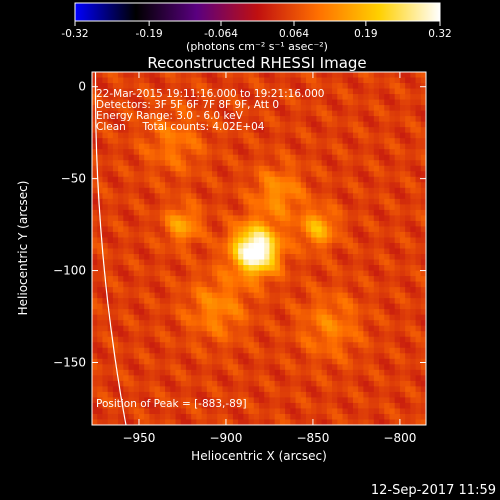  What do you see at coordinates (312, 438) in the screenshot?
I see `x-tick-label: −850` at bounding box center [312, 438].